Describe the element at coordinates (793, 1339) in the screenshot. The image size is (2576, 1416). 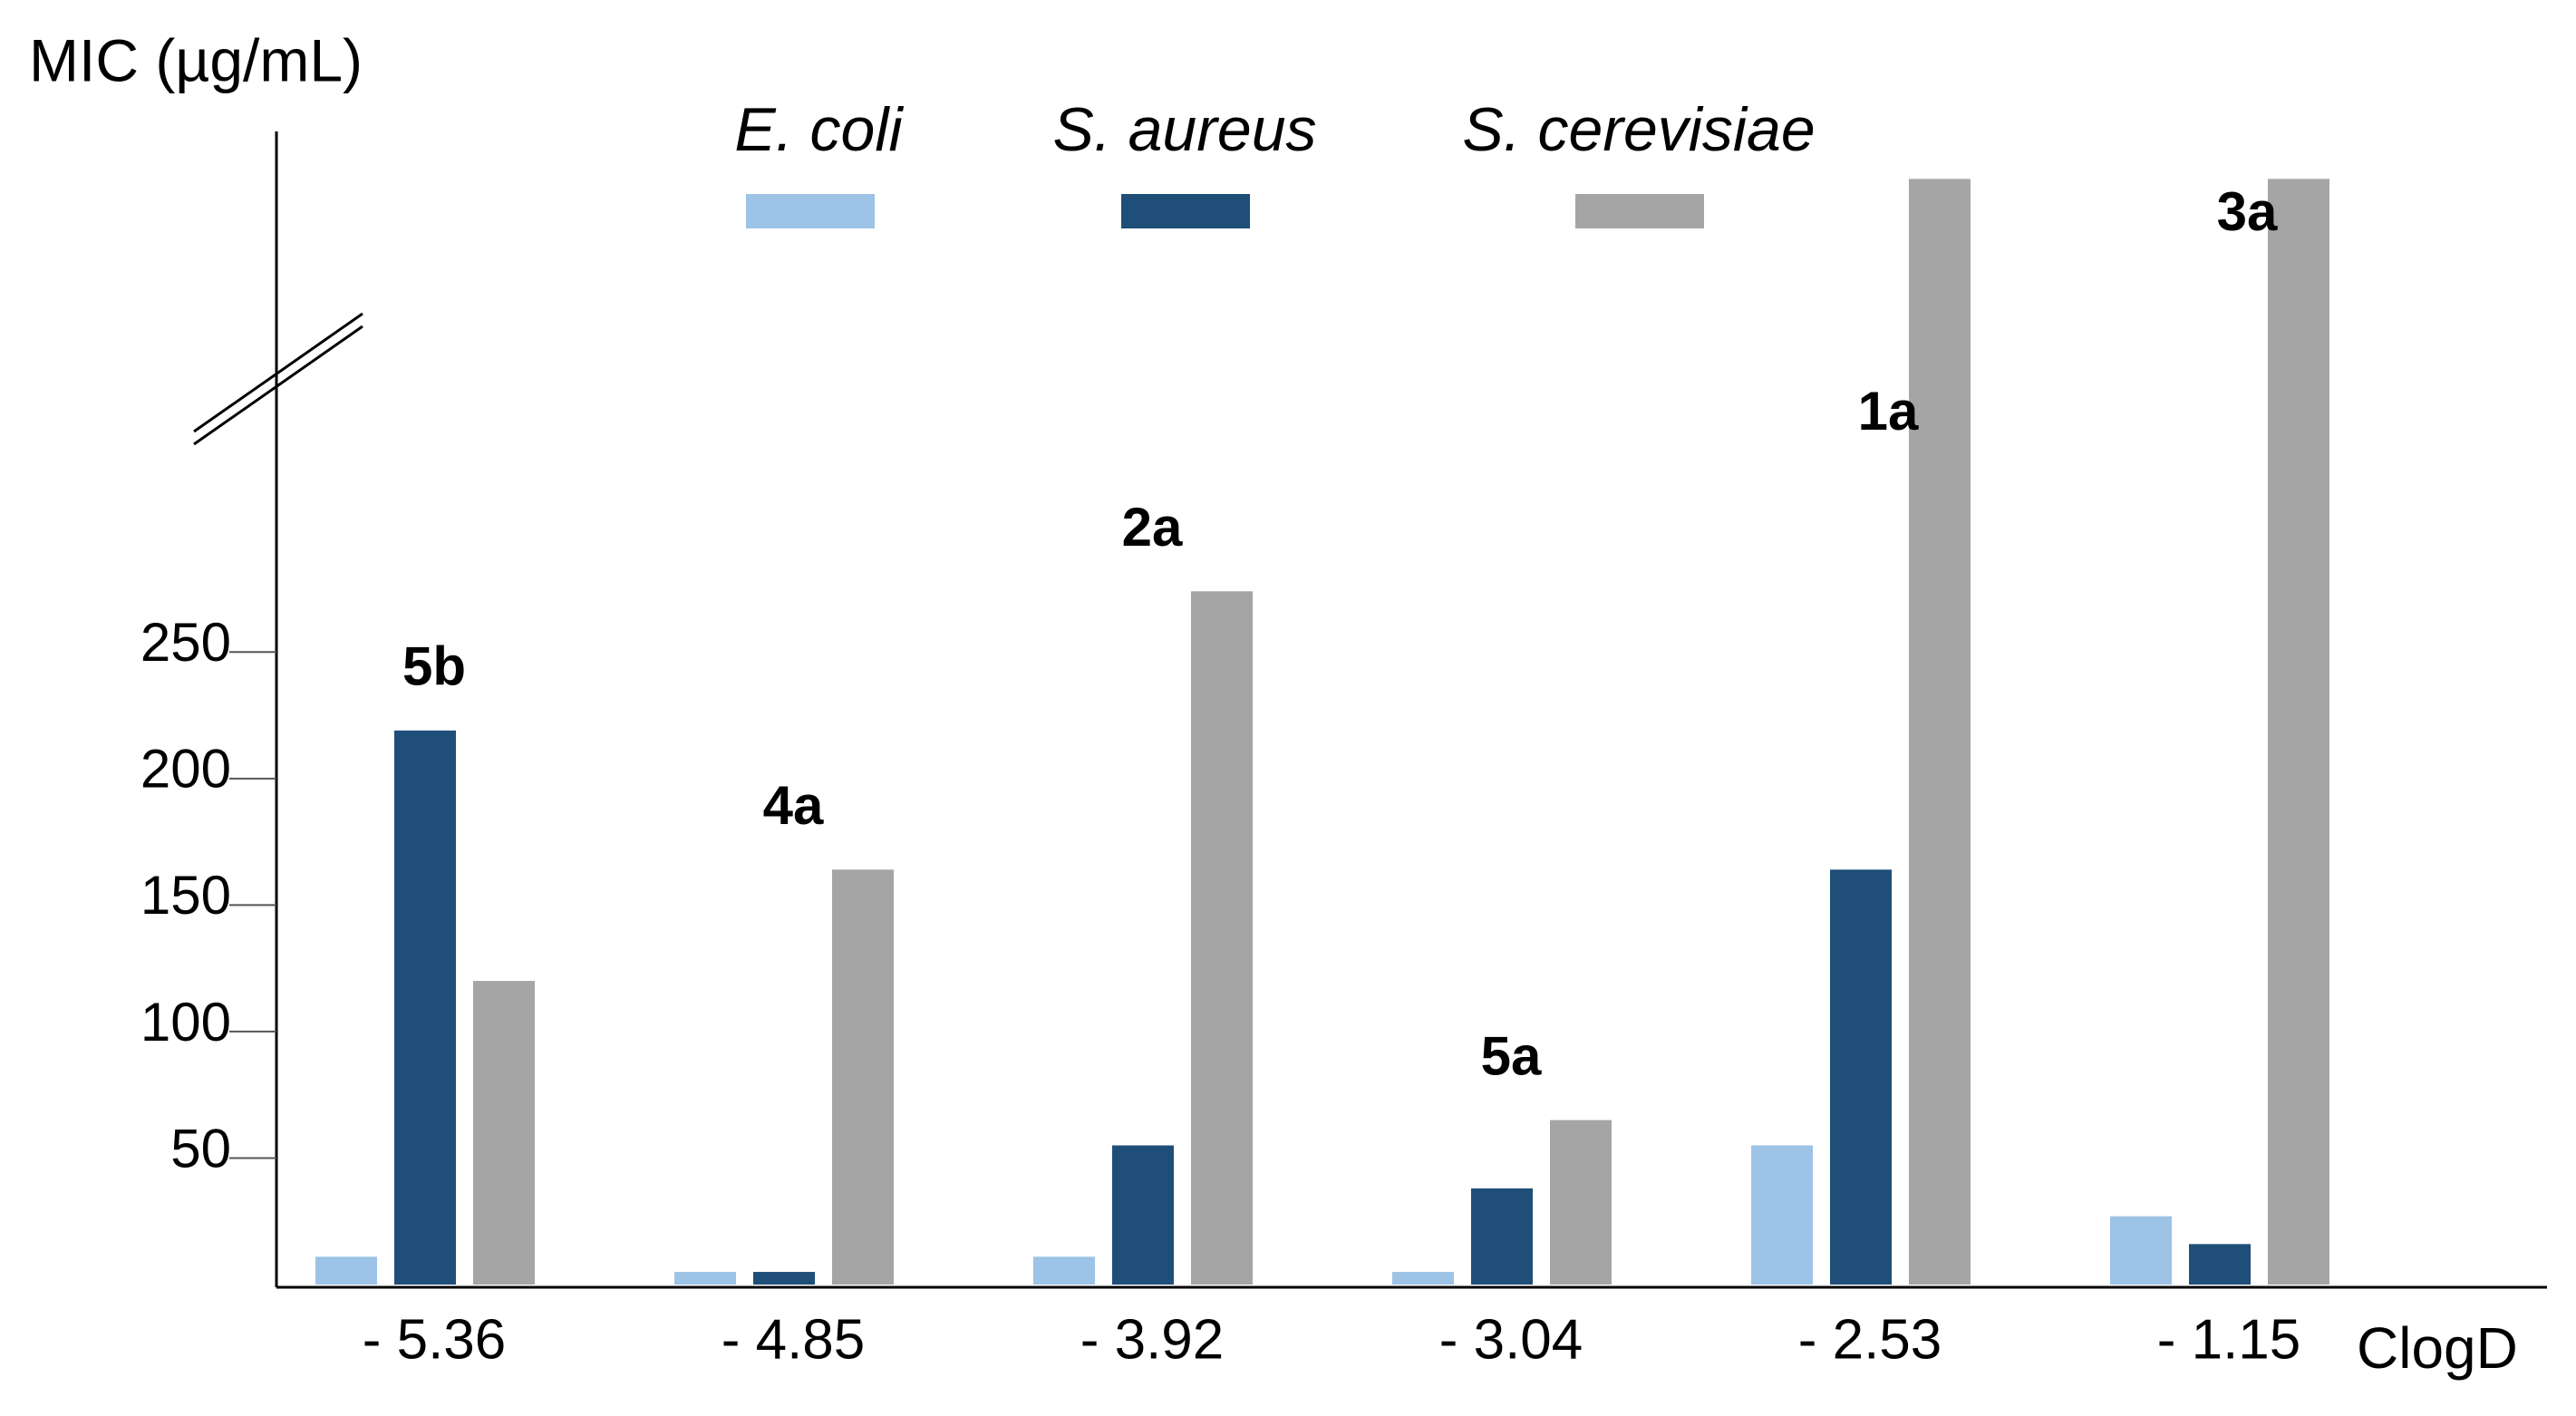
I see `x-tick-label: - 4.85` at that location.